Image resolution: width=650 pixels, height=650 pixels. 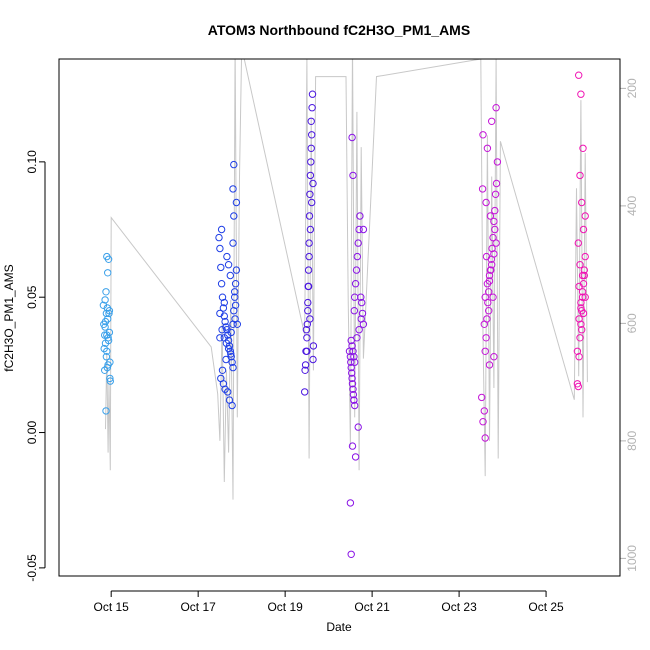 I want to click on x-tick-label: Oct 19, so click(x=285, y=607).